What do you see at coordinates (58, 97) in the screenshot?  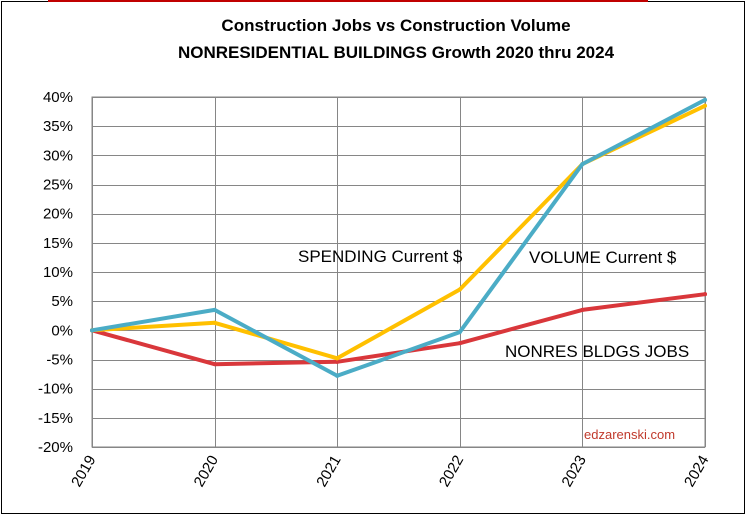 I see `y-tick-label: 40%` at bounding box center [58, 97].